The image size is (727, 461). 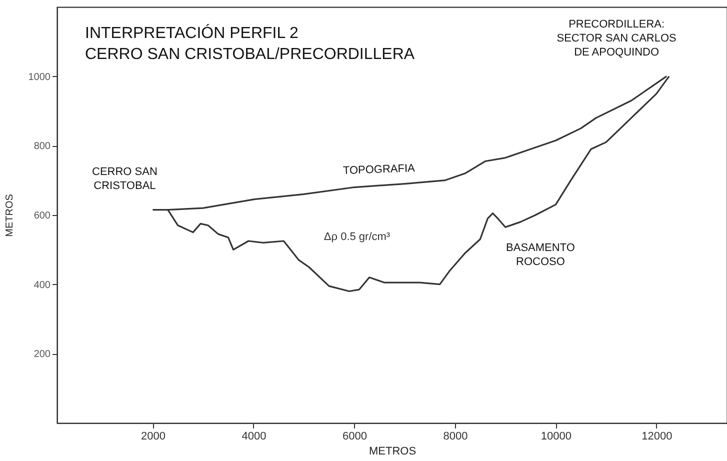 I want to click on x-axis-title: METROS, so click(x=392, y=452).